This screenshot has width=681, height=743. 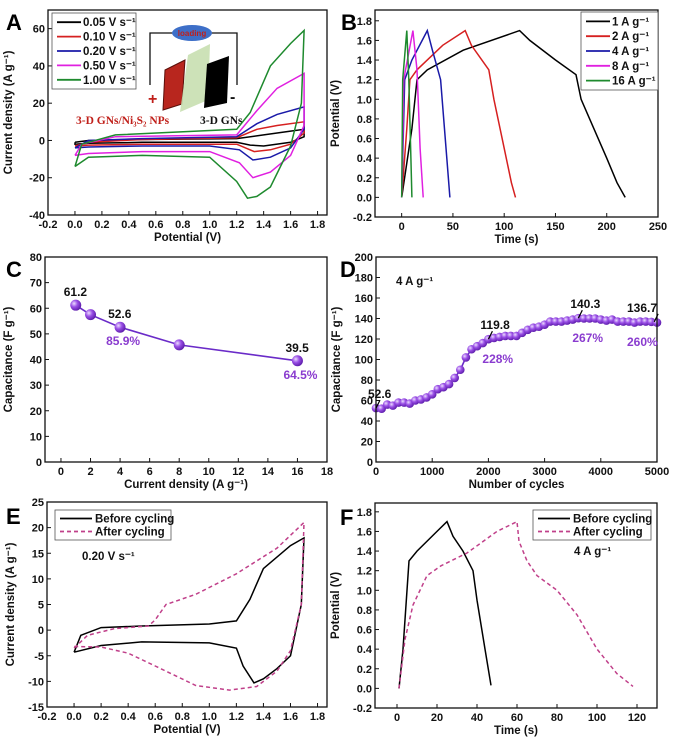 What do you see at coordinates (14, 22) in the screenshot?
I see `panel-letter: A` at bounding box center [14, 22].